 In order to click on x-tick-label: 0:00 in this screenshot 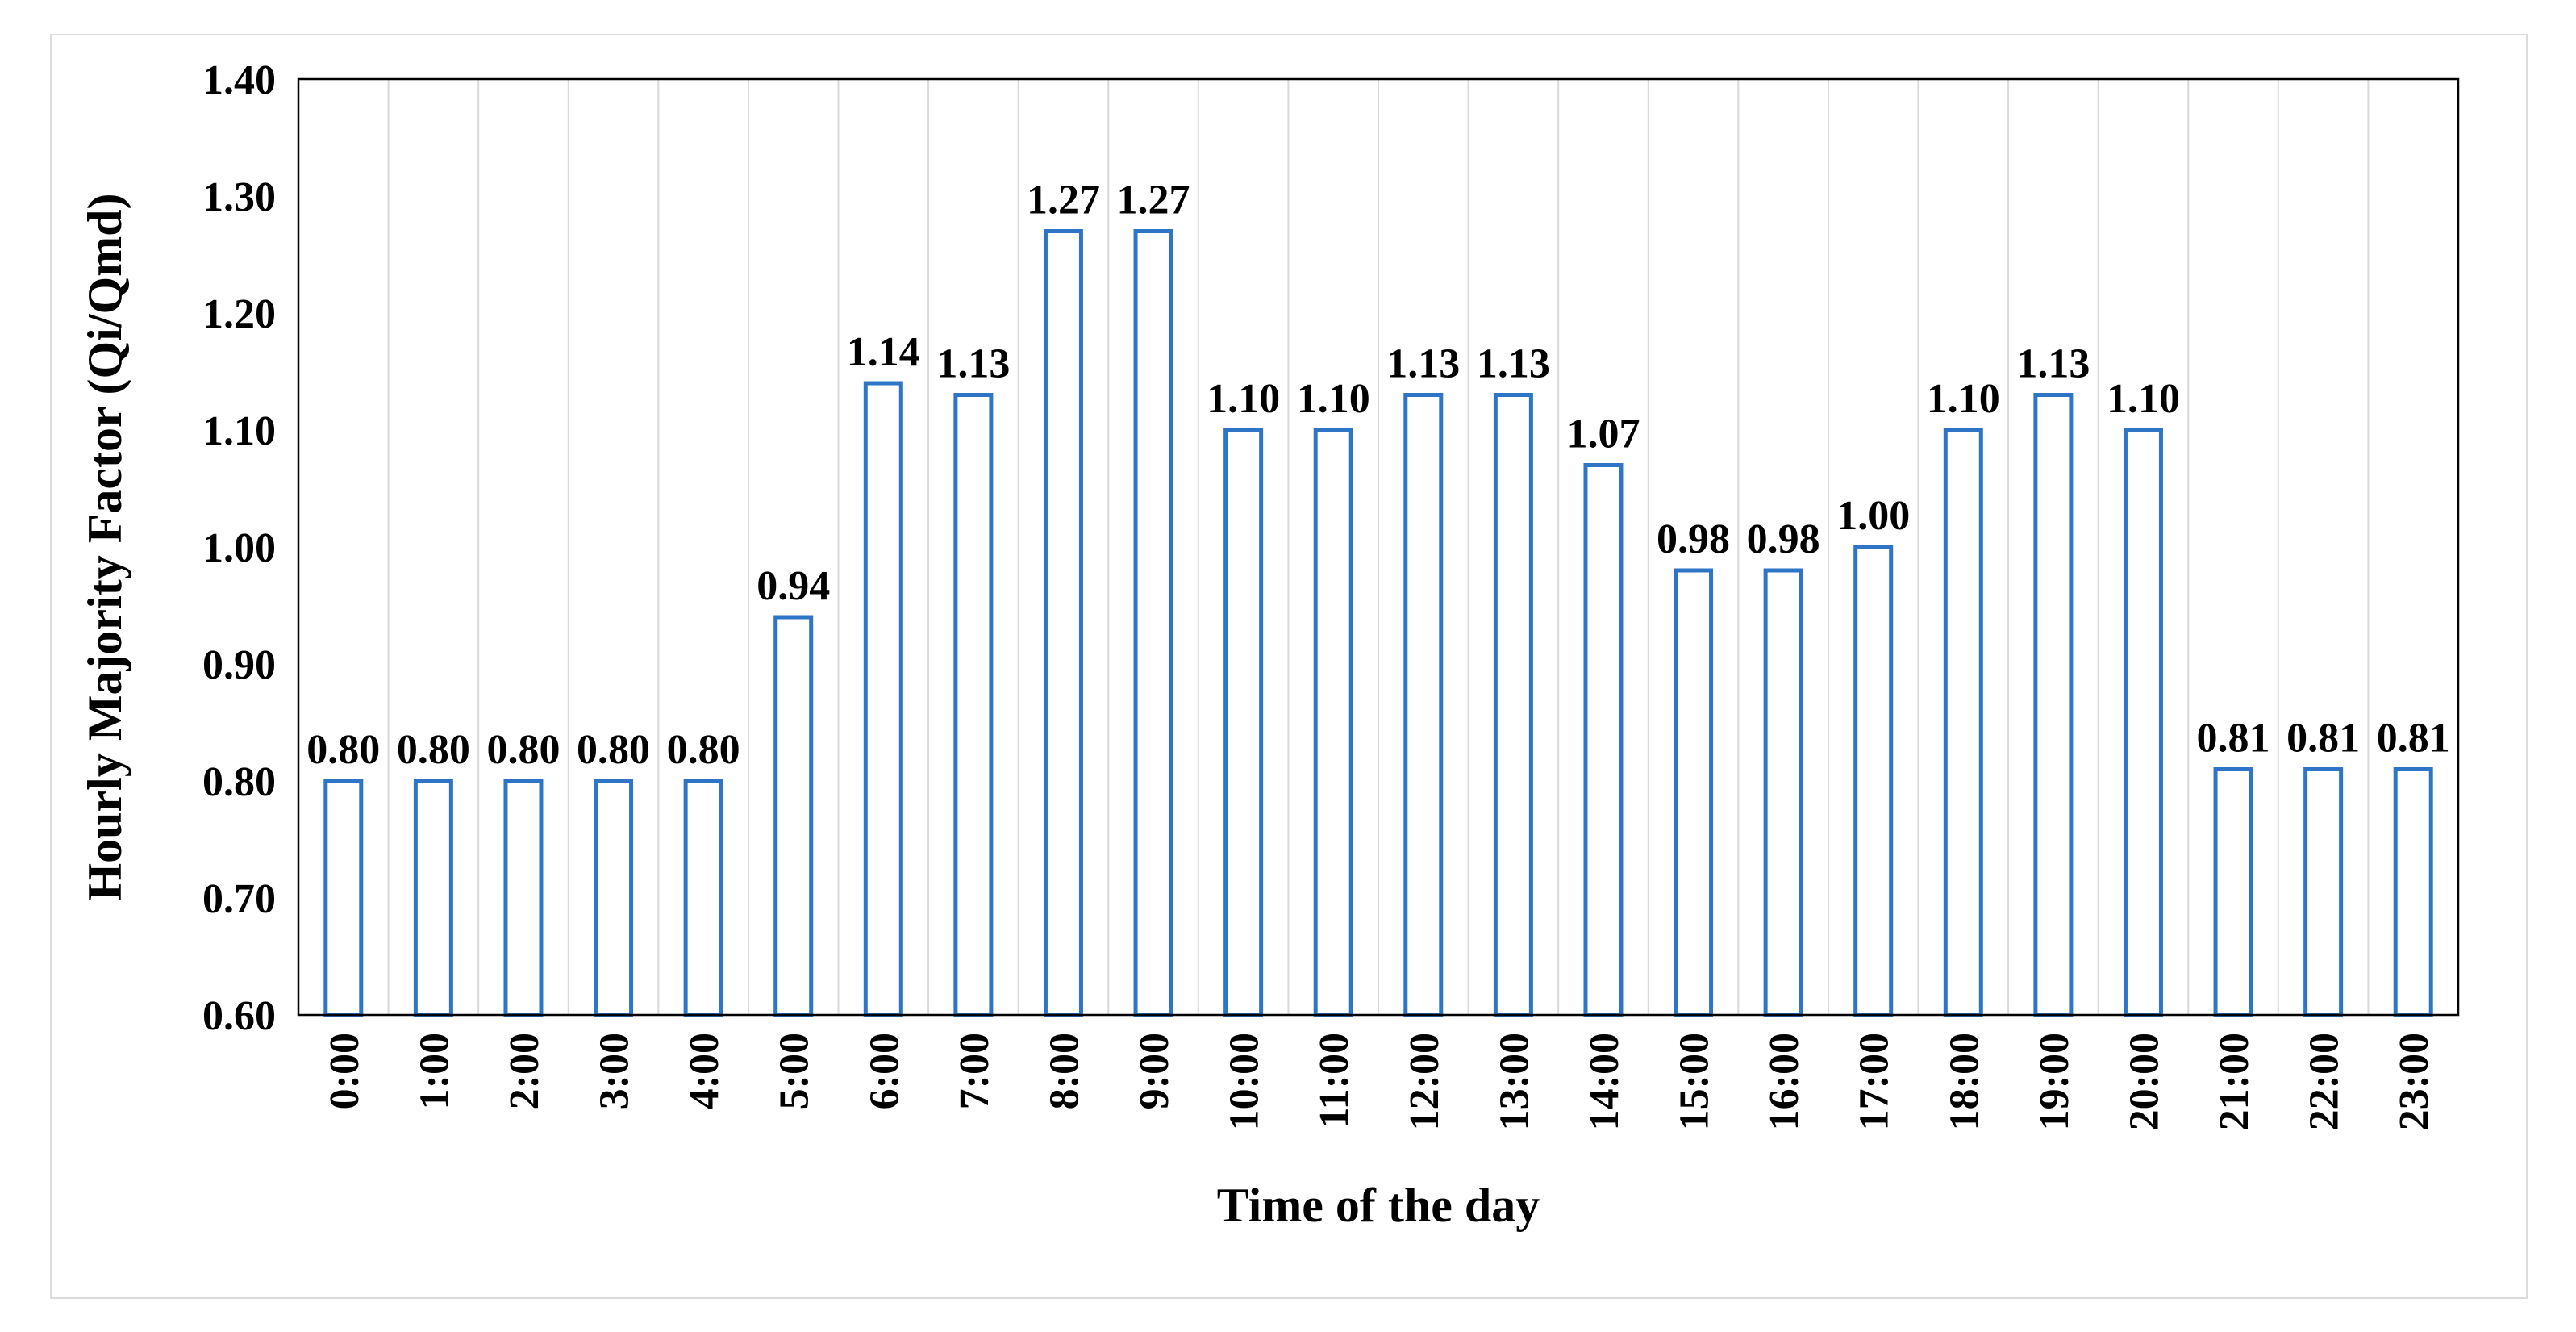, I will do `click(345, 1071)`.